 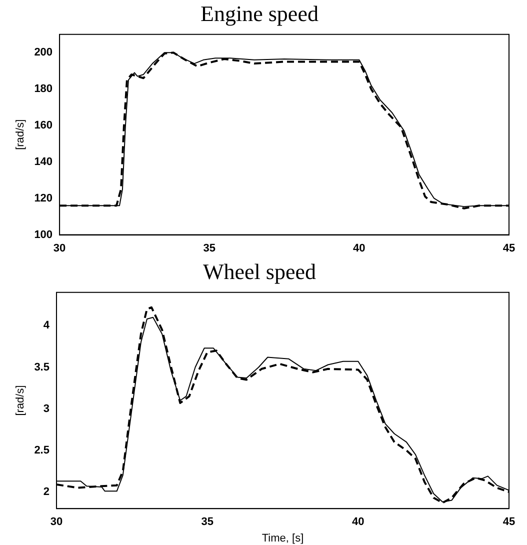 What do you see at coordinates (43, 126) in the screenshot?
I see `y-tick-label: 160` at bounding box center [43, 126].